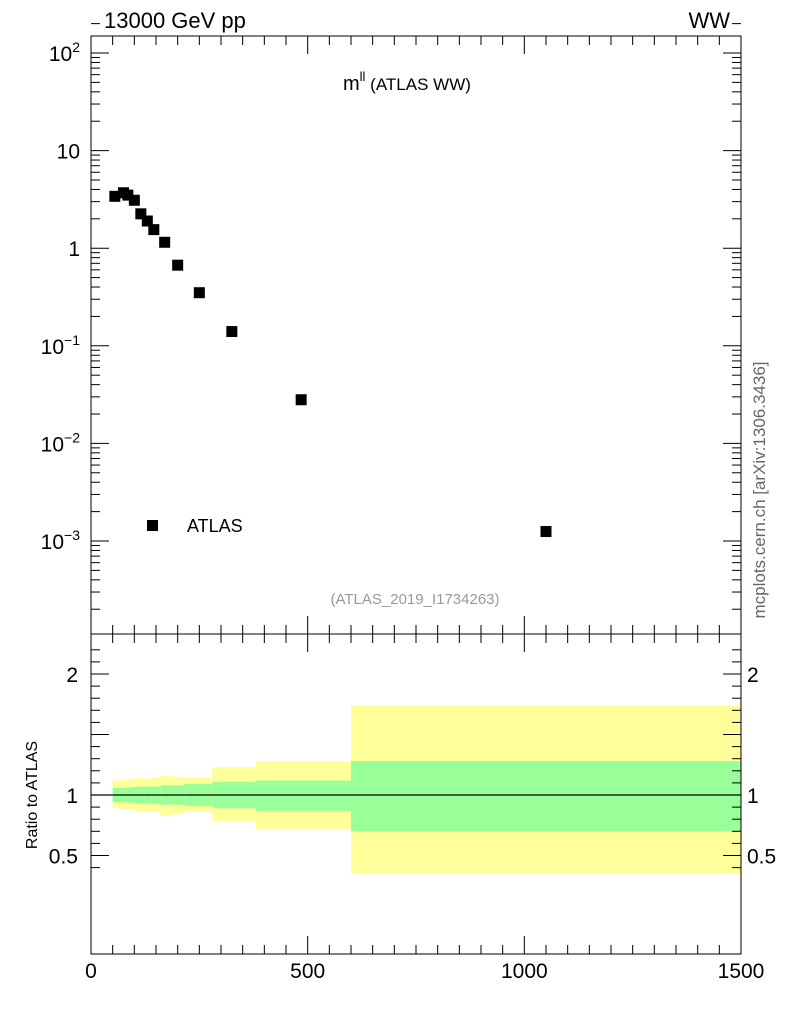 This screenshot has height=1024, width=786. Describe the element at coordinates (32, 795) in the screenshot. I see `ratio-axis-label: Ratio to ATLAS` at that location.